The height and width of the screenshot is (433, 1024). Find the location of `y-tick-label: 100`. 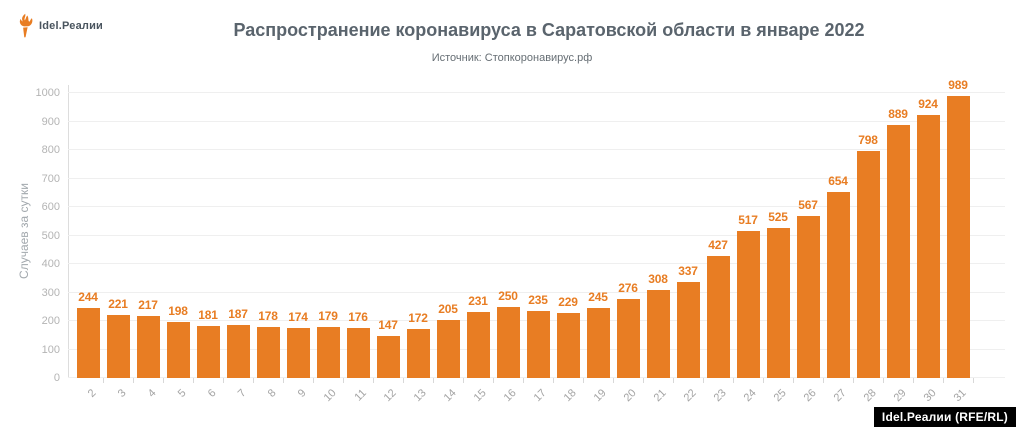

y-tick-label: 100 is located at coordinates (50, 349).